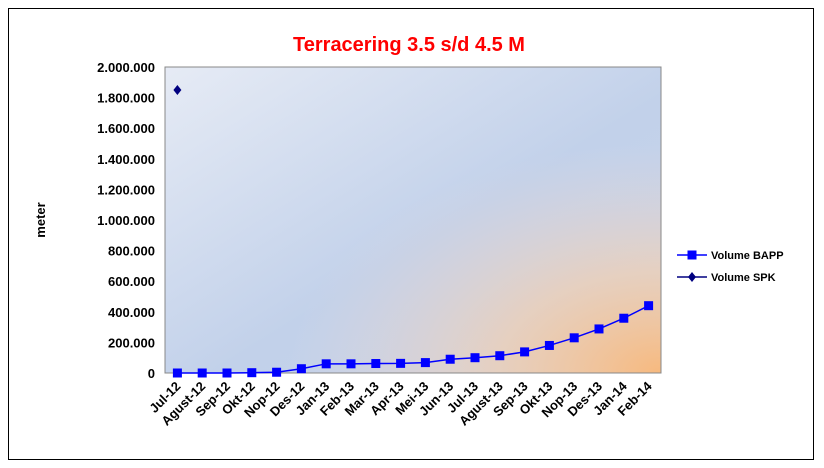  I want to click on legend-item: Volume BAPP, so click(730, 256).